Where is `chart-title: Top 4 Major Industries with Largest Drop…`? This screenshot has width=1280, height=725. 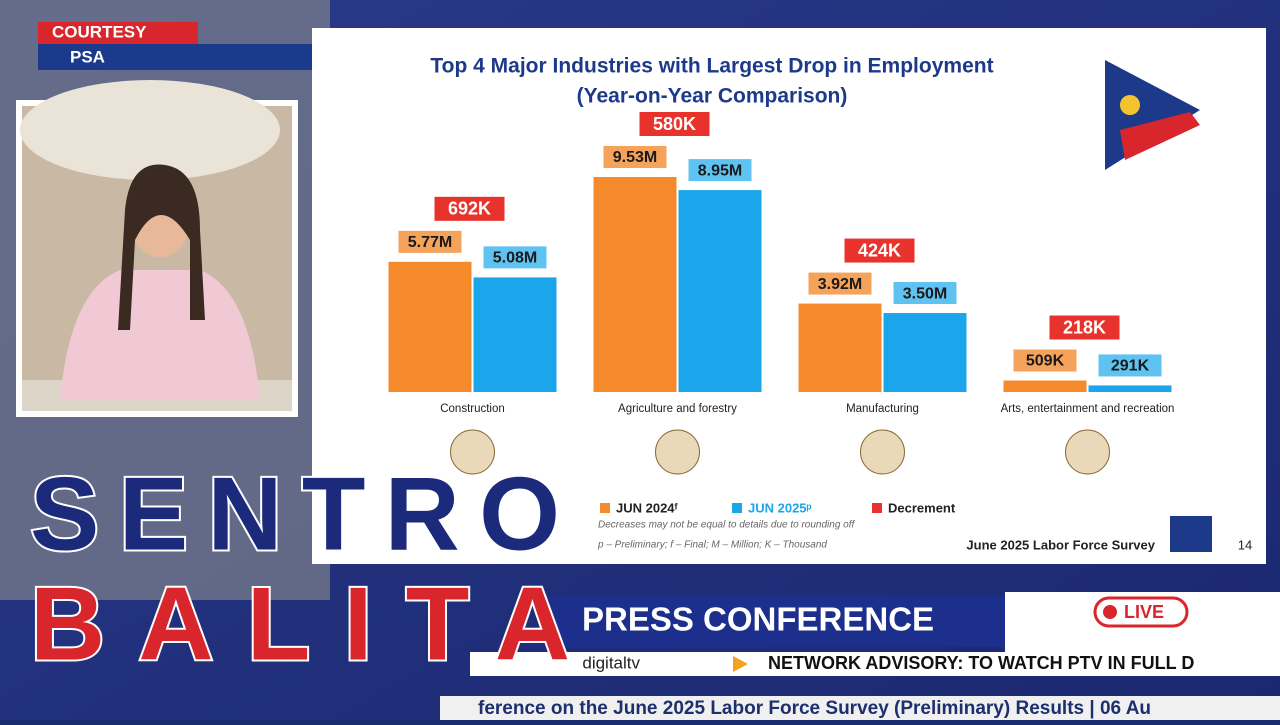 chart-title: Top 4 Major Industries with Largest Drop… is located at coordinates (711, 66).